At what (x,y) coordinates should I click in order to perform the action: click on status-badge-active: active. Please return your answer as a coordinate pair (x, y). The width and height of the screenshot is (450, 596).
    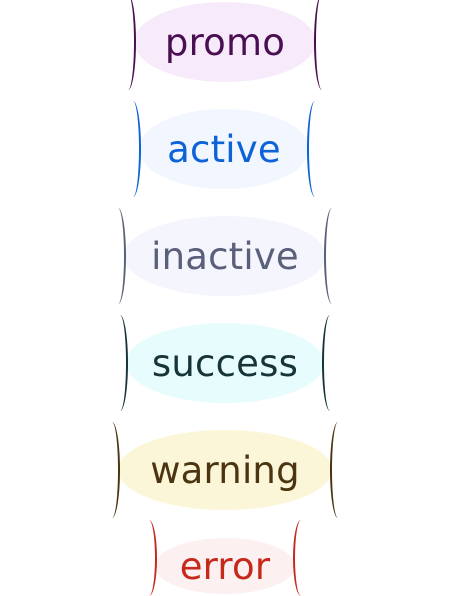
    Looking at the image, I should click on (224, 149).